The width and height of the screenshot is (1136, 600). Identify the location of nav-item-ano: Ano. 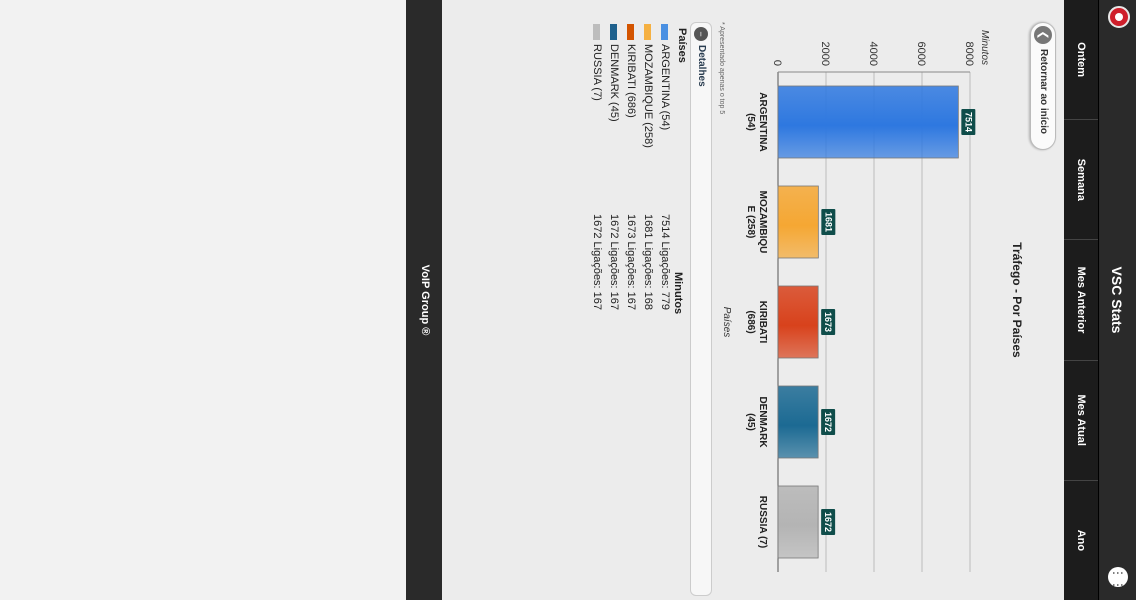
(1081, 540).